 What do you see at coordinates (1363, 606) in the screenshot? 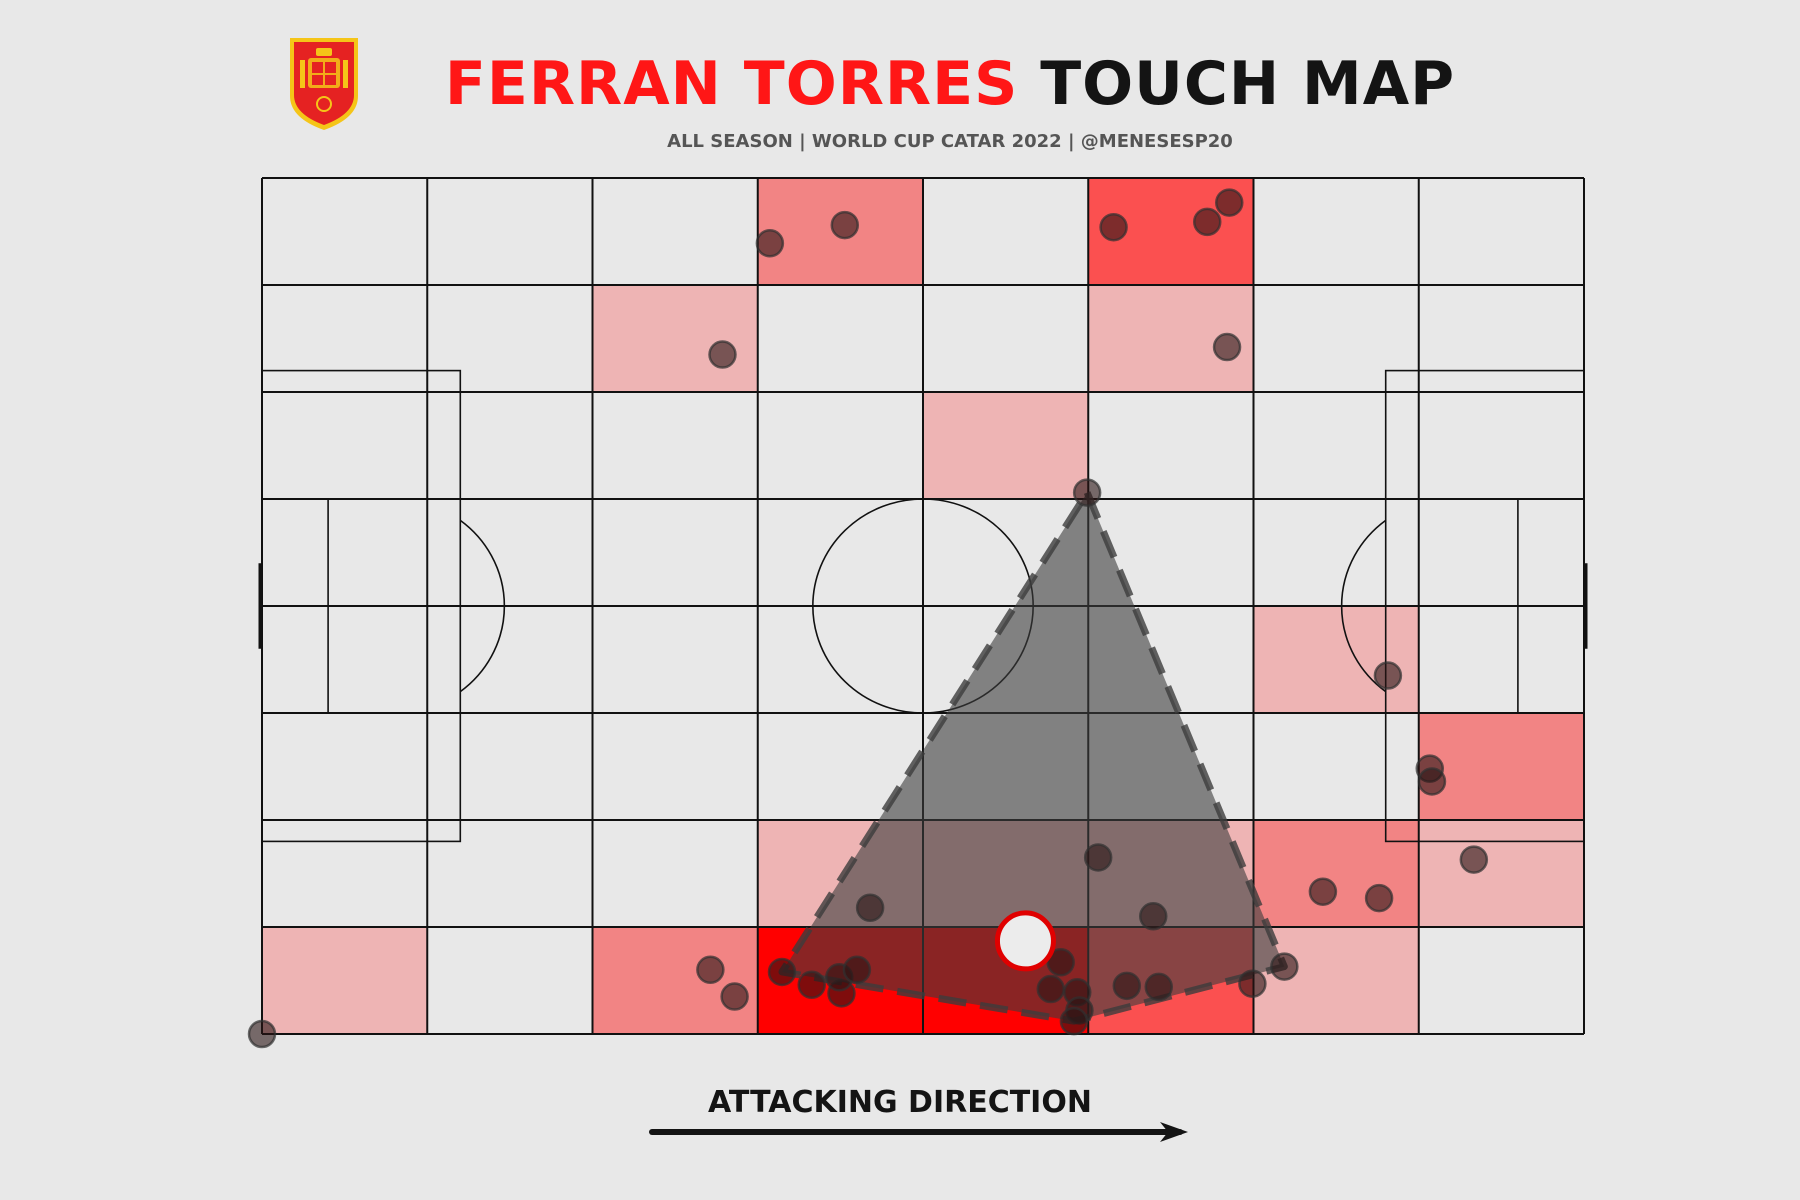
I see `right-penalty-arc` at bounding box center [1363, 606].